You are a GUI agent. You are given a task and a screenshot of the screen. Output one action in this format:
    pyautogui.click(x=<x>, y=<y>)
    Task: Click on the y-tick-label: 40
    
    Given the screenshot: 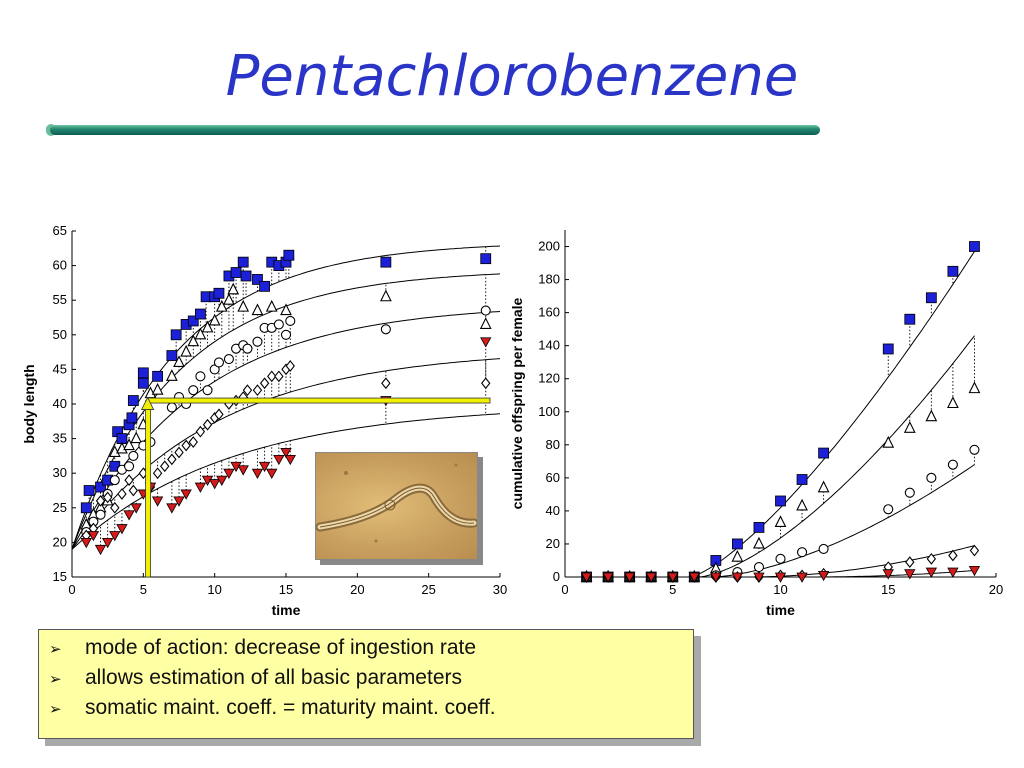 What is the action you would take?
    pyautogui.click(x=553, y=510)
    